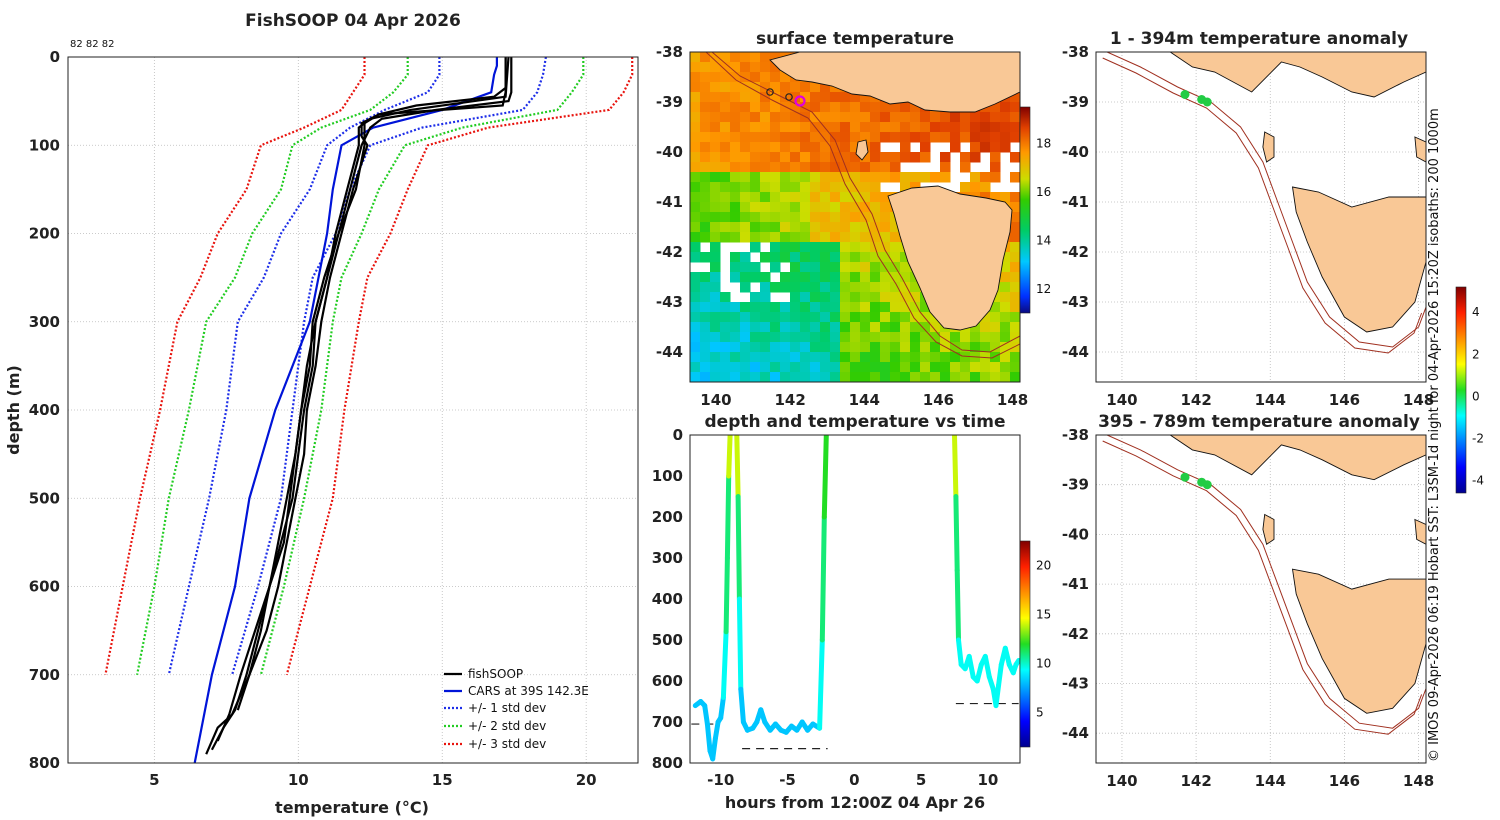 The width and height of the screenshot is (1500, 820). I want to click on profile-ytick-label: 300, so click(44, 322).